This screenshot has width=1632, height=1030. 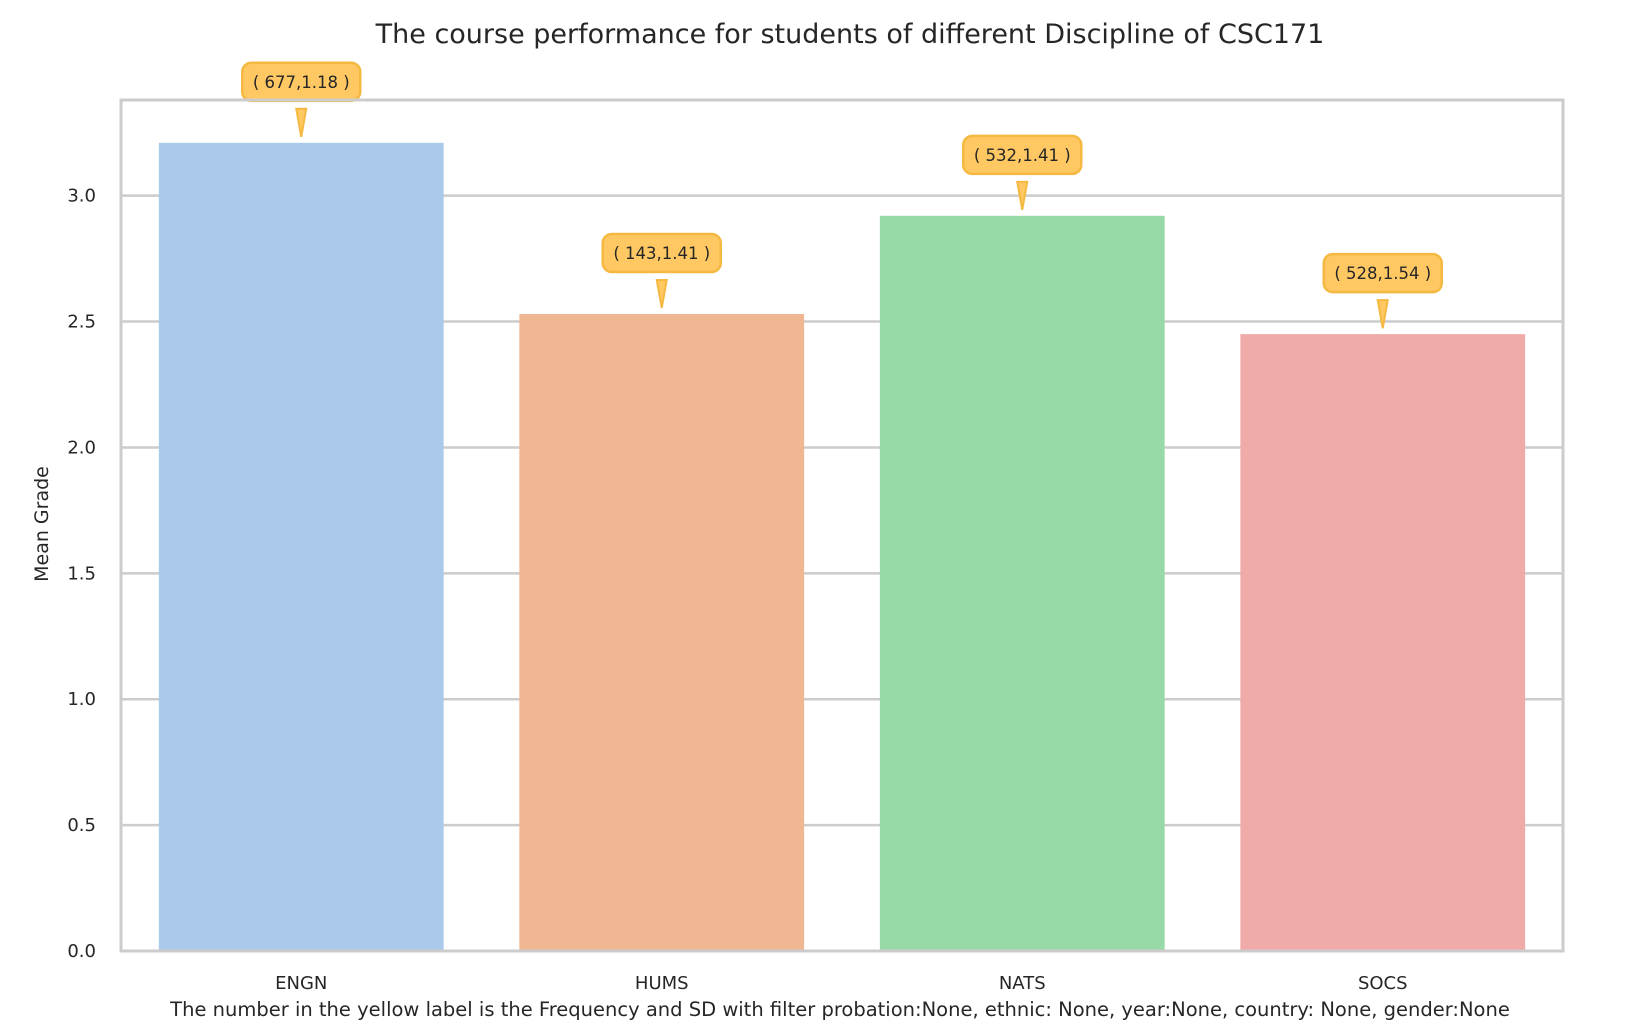 What do you see at coordinates (81, 825) in the screenshot?
I see `y-tick-label: 0.5` at bounding box center [81, 825].